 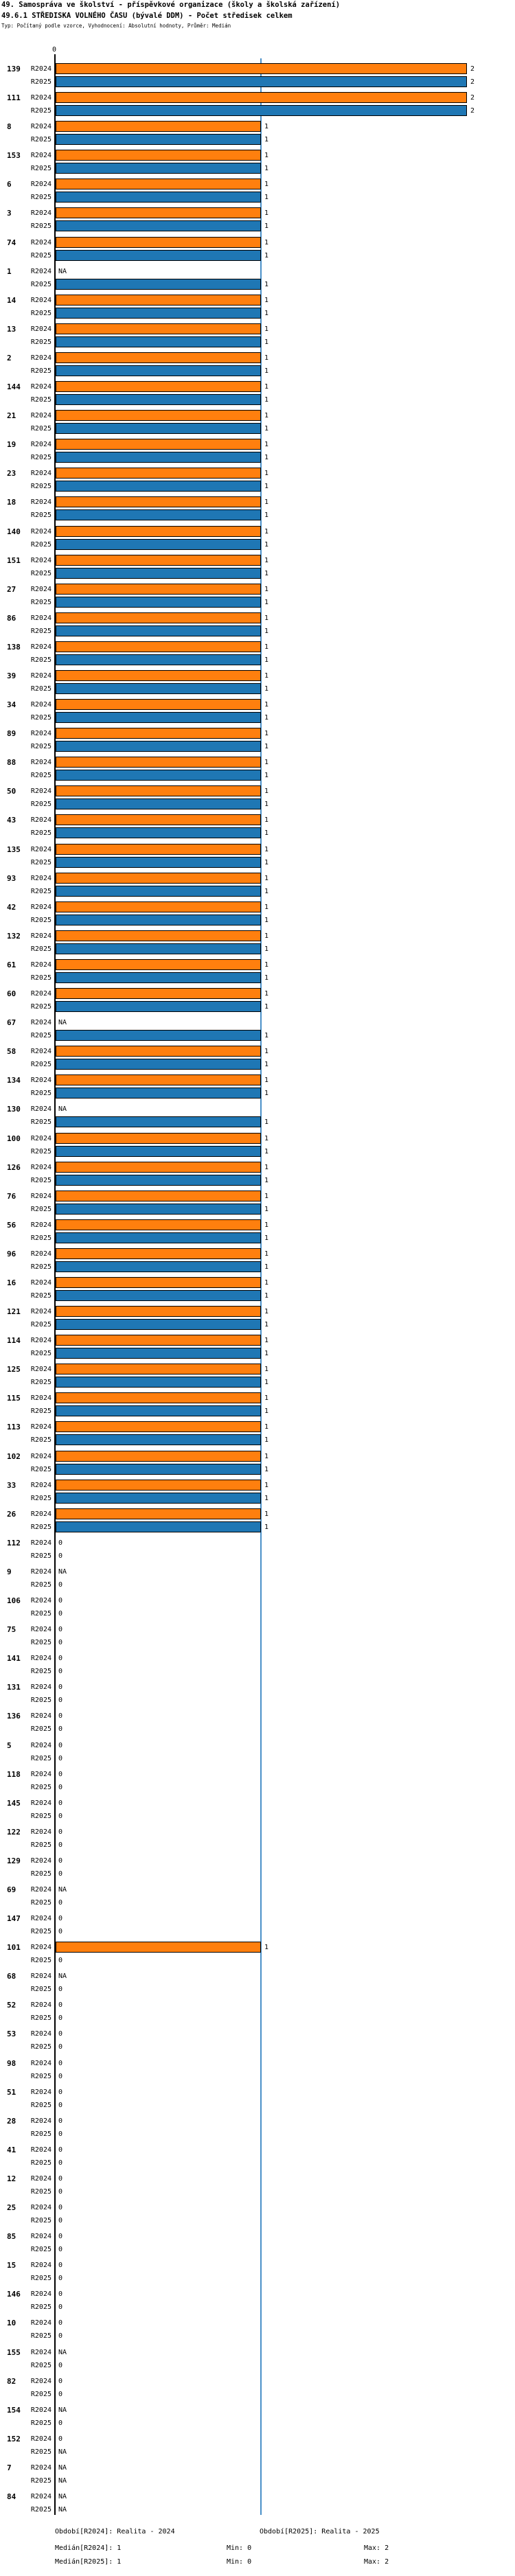 What do you see at coordinates (14, 1138) in the screenshot?
I see `group-label: 100` at bounding box center [14, 1138].